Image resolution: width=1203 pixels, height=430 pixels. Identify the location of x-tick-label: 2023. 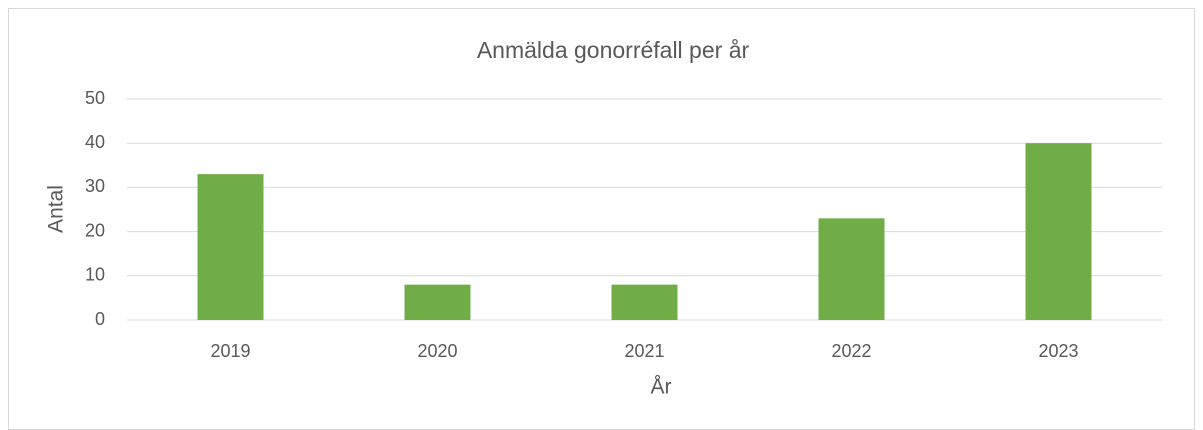
(1058, 351).